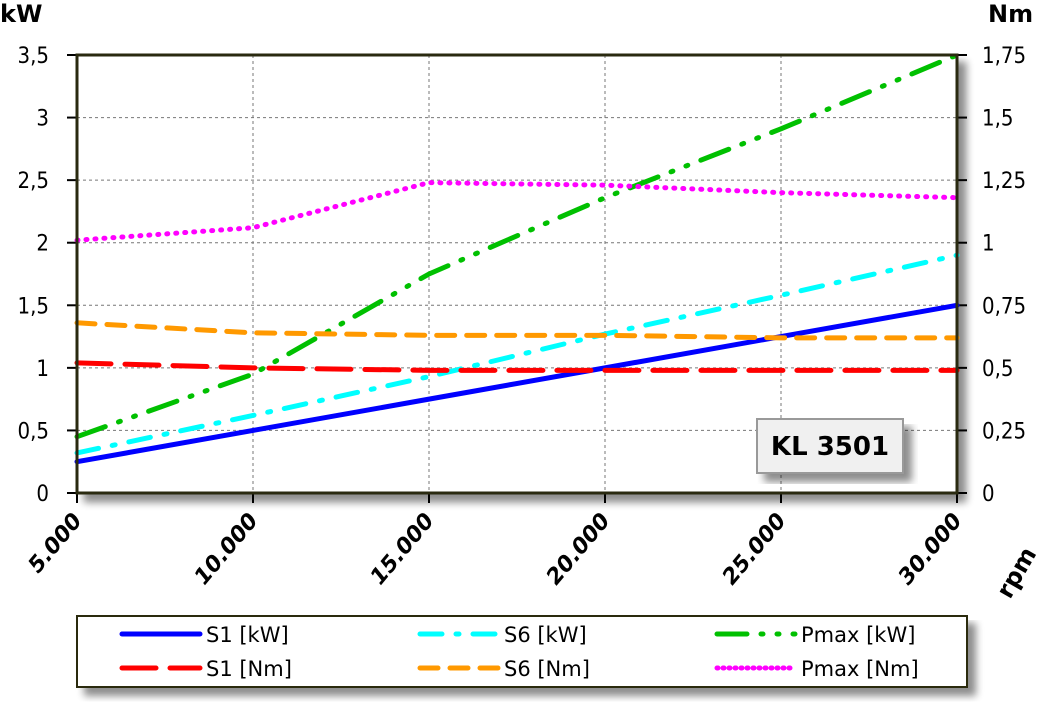 Image resolution: width=1039 pixels, height=707 pixels. What do you see at coordinates (517, 211) in the screenshot?
I see `series-line-pmax-nm` at bounding box center [517, 211].